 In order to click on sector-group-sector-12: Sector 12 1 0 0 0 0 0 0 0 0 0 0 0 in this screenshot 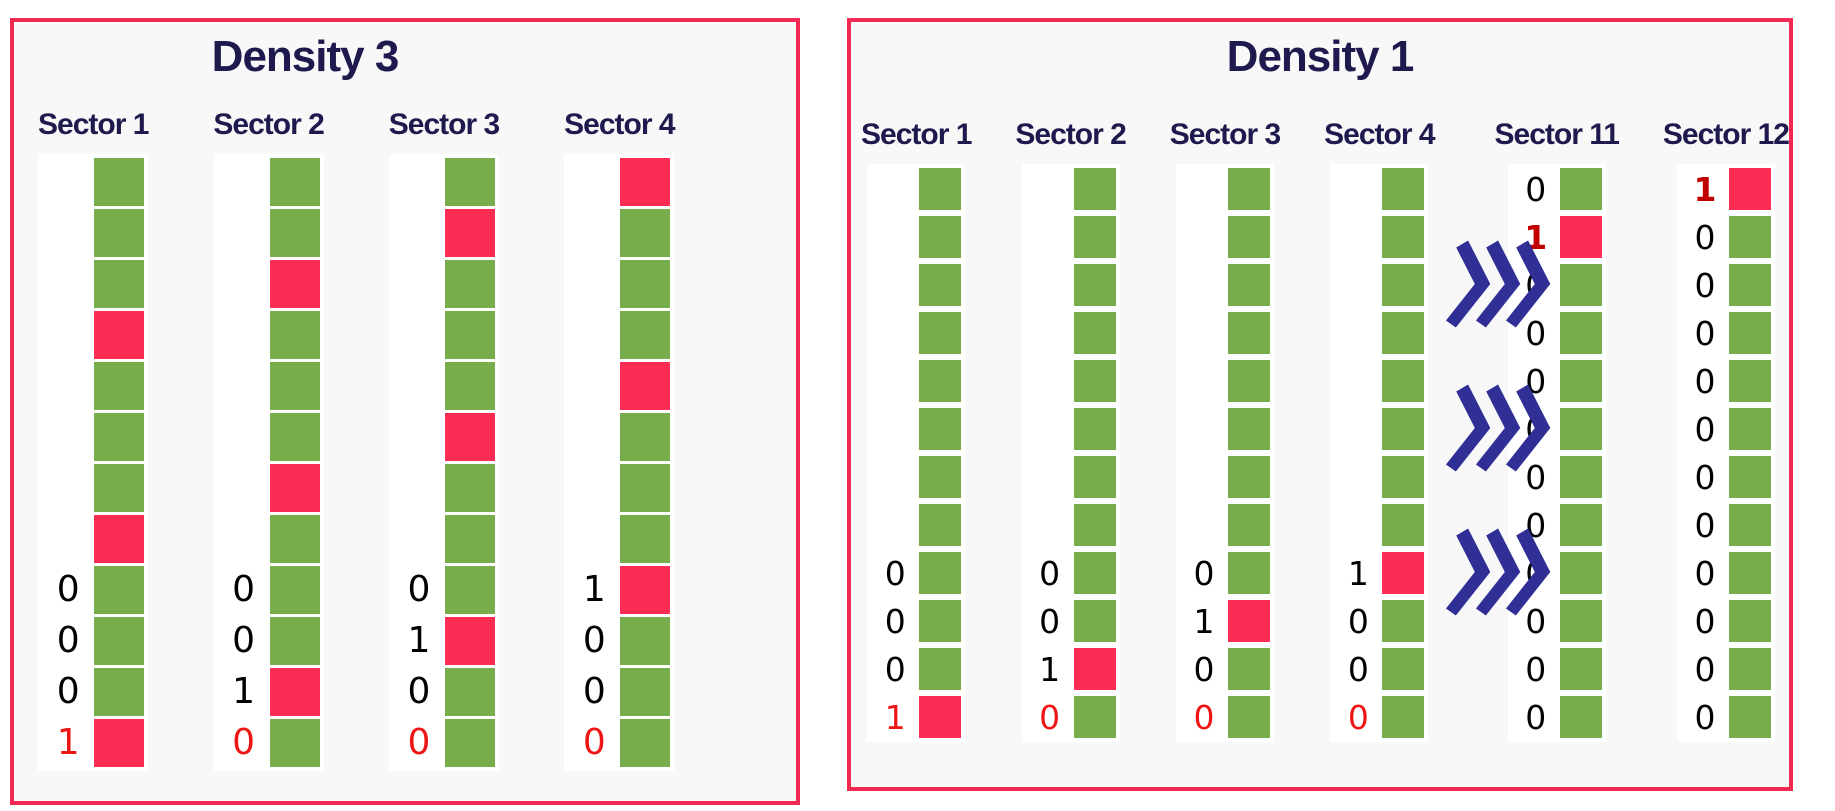, I will do `click(1726, 430)`.